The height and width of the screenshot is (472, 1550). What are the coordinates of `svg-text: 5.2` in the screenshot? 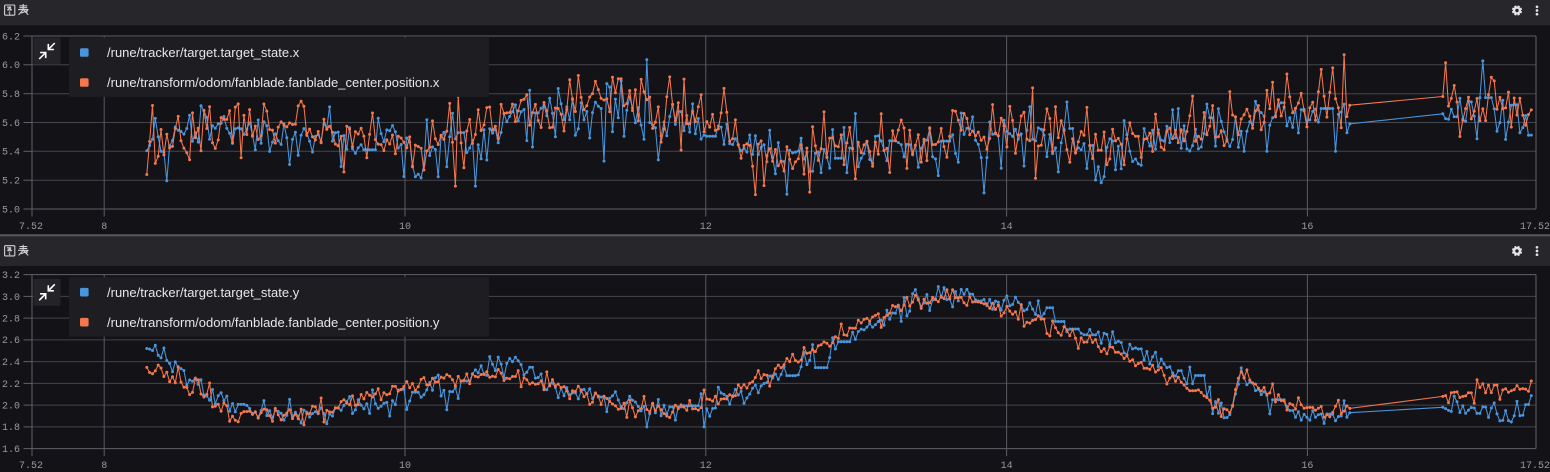 It's located at (11, 182).